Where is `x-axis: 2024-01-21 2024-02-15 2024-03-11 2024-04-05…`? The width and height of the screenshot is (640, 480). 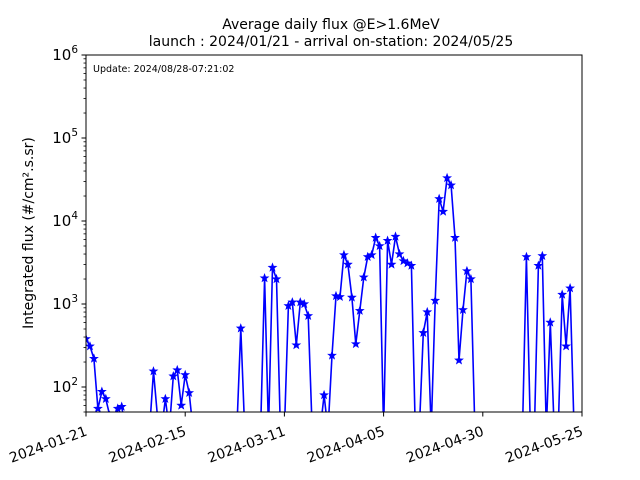 x-axis: 2024-01-21 2024-02-15 2024-03-11 2024-04-05… is located at coordinates (296, 439).